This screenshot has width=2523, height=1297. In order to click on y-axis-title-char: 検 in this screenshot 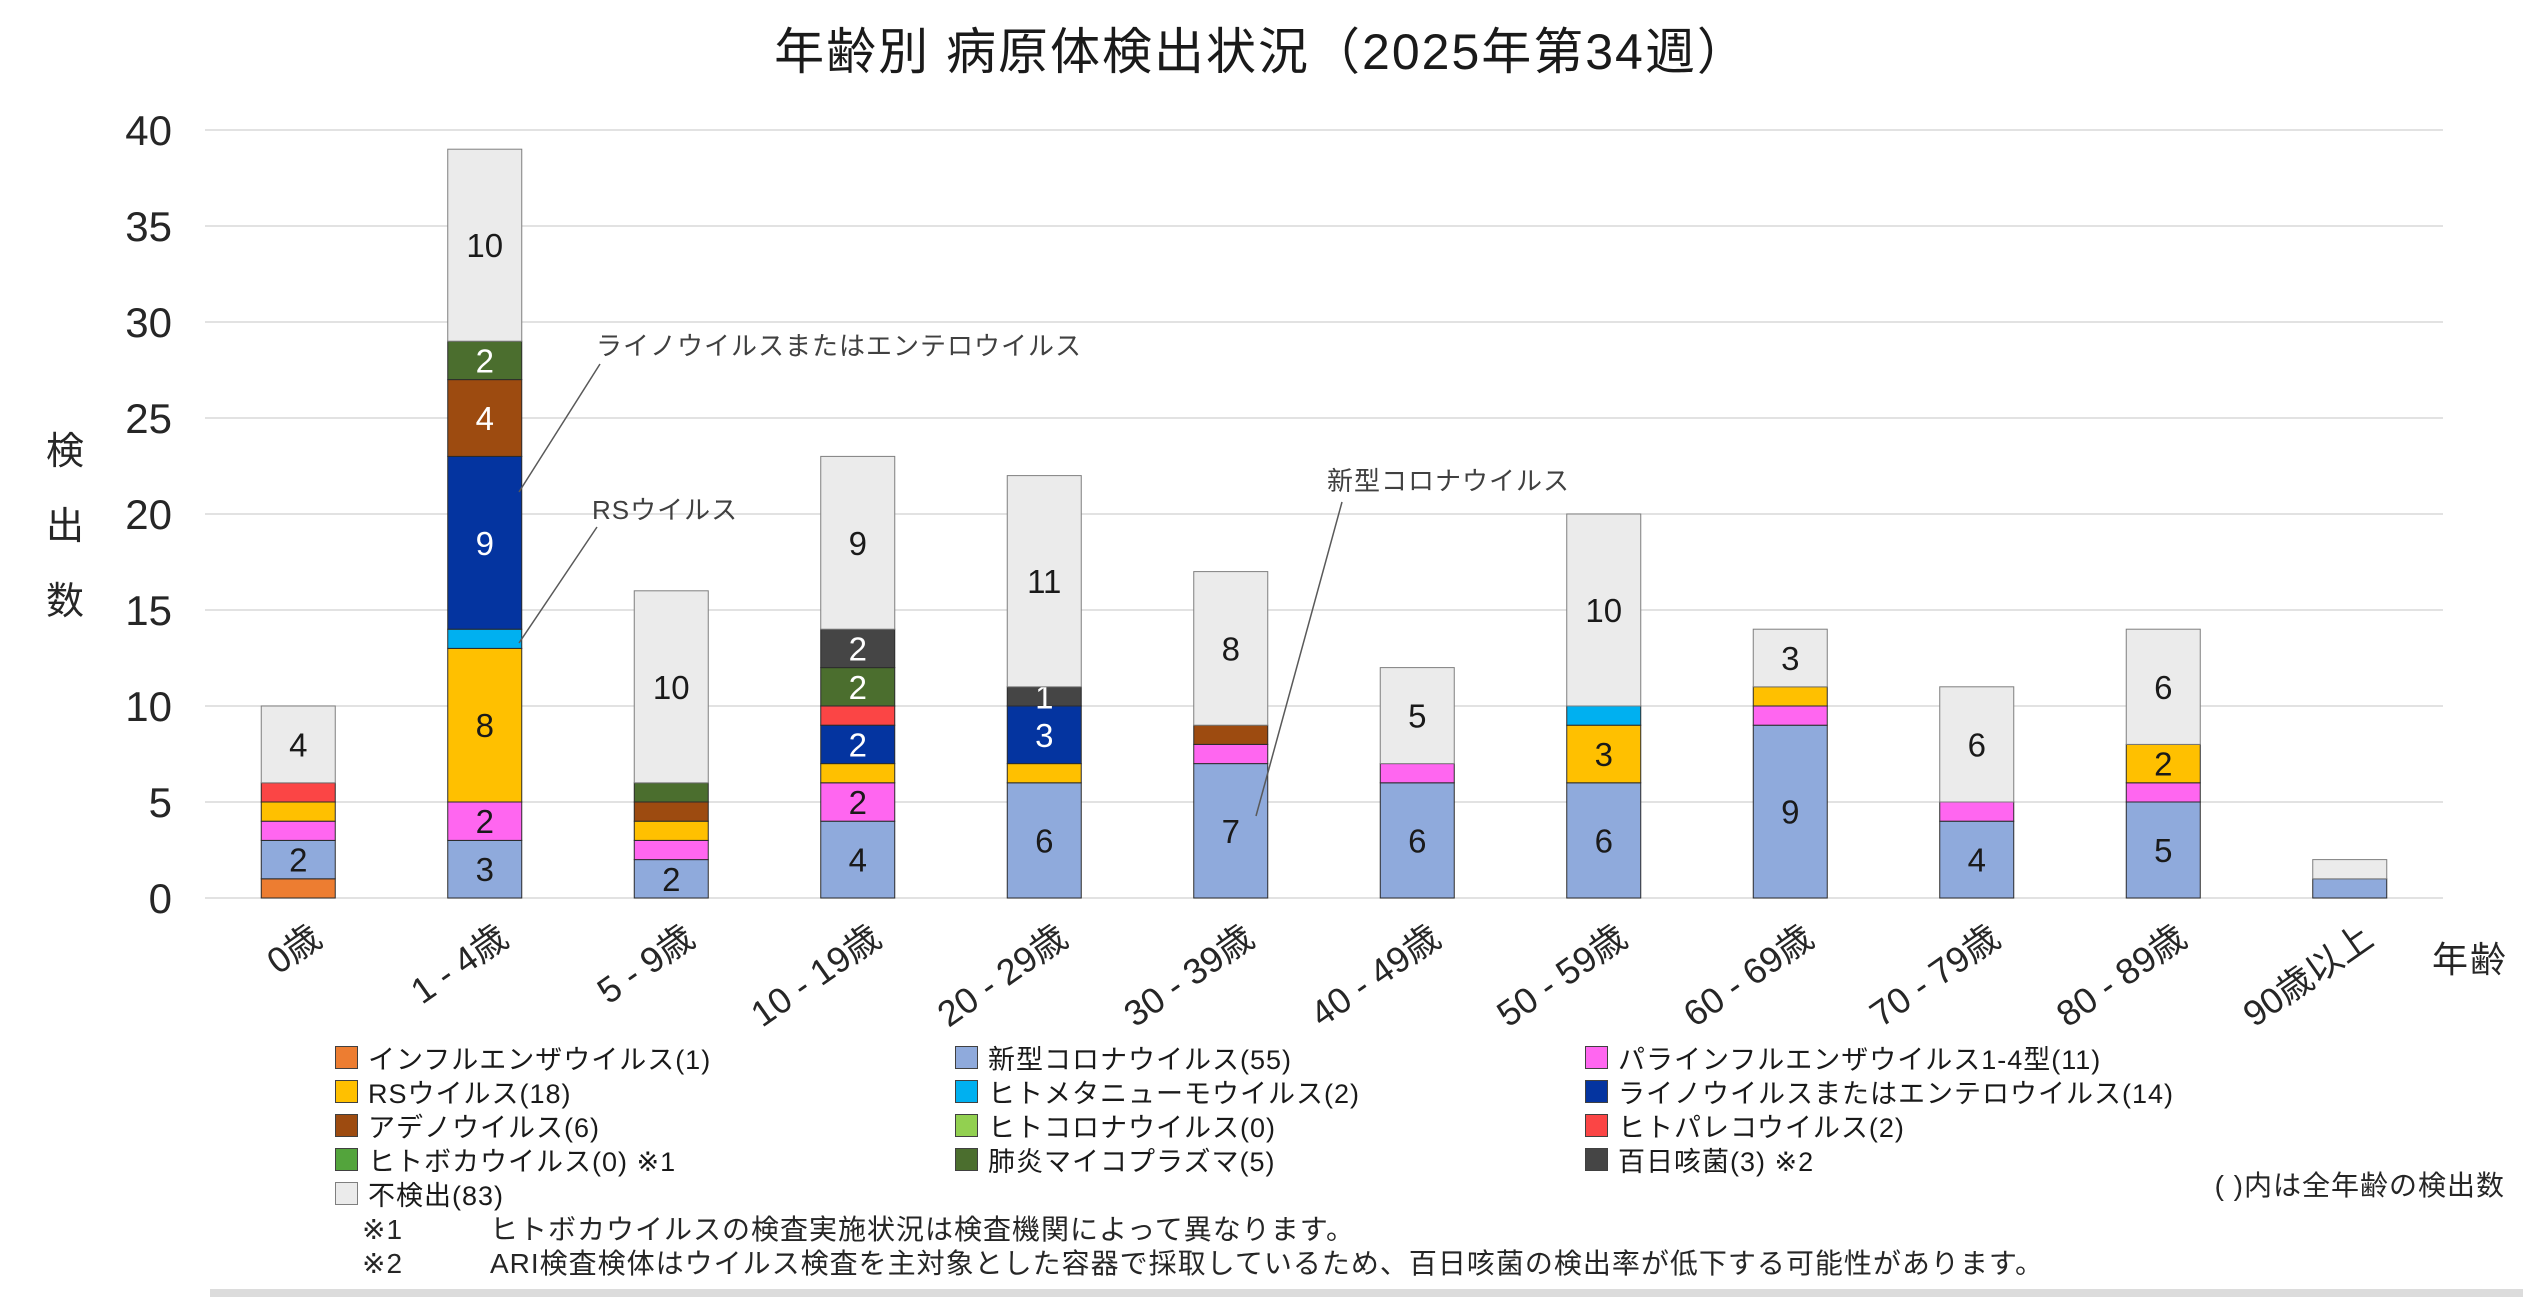, I will do `click(65, 452)`.